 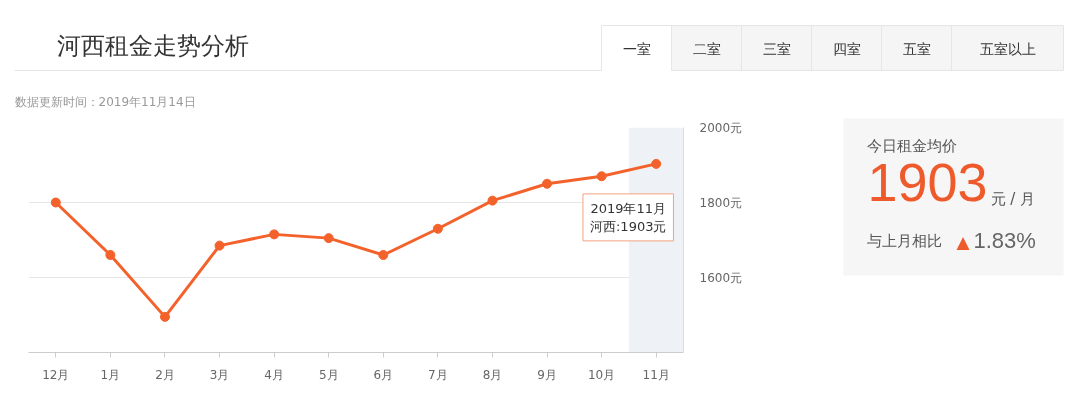 I want to click on chart-subtitle: 数据更新时间：2019年11月14日, so click(x=105, y=101).